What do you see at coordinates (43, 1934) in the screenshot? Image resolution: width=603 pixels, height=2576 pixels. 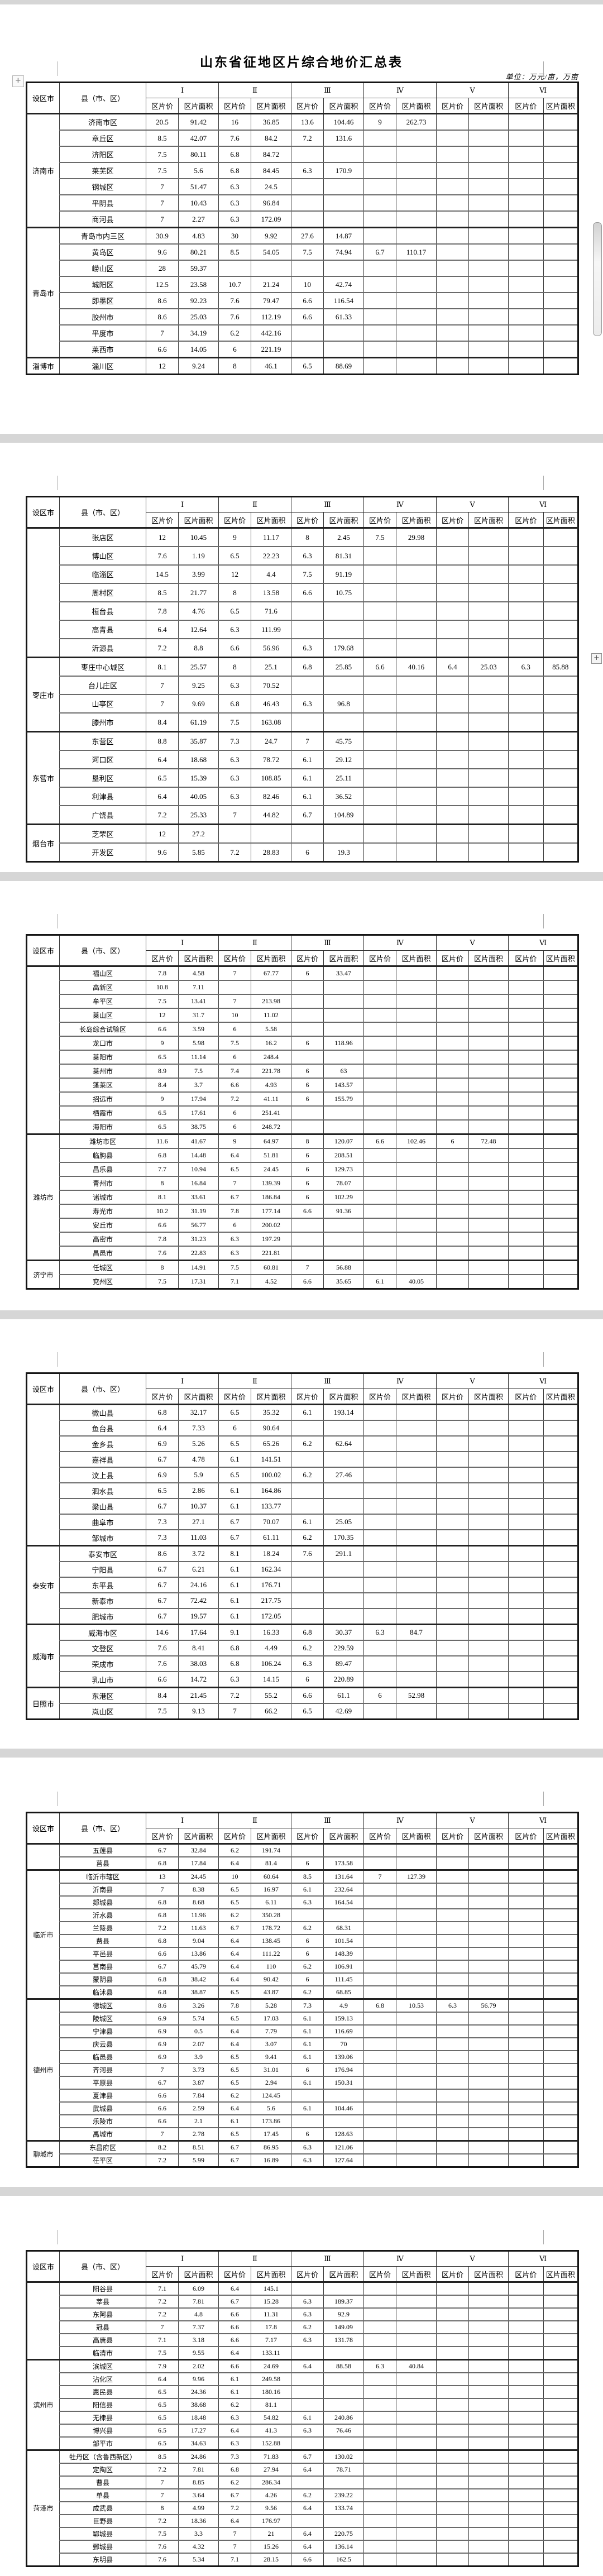 I see `city-cell: 临沂市` at bounding box center [43, 1934].